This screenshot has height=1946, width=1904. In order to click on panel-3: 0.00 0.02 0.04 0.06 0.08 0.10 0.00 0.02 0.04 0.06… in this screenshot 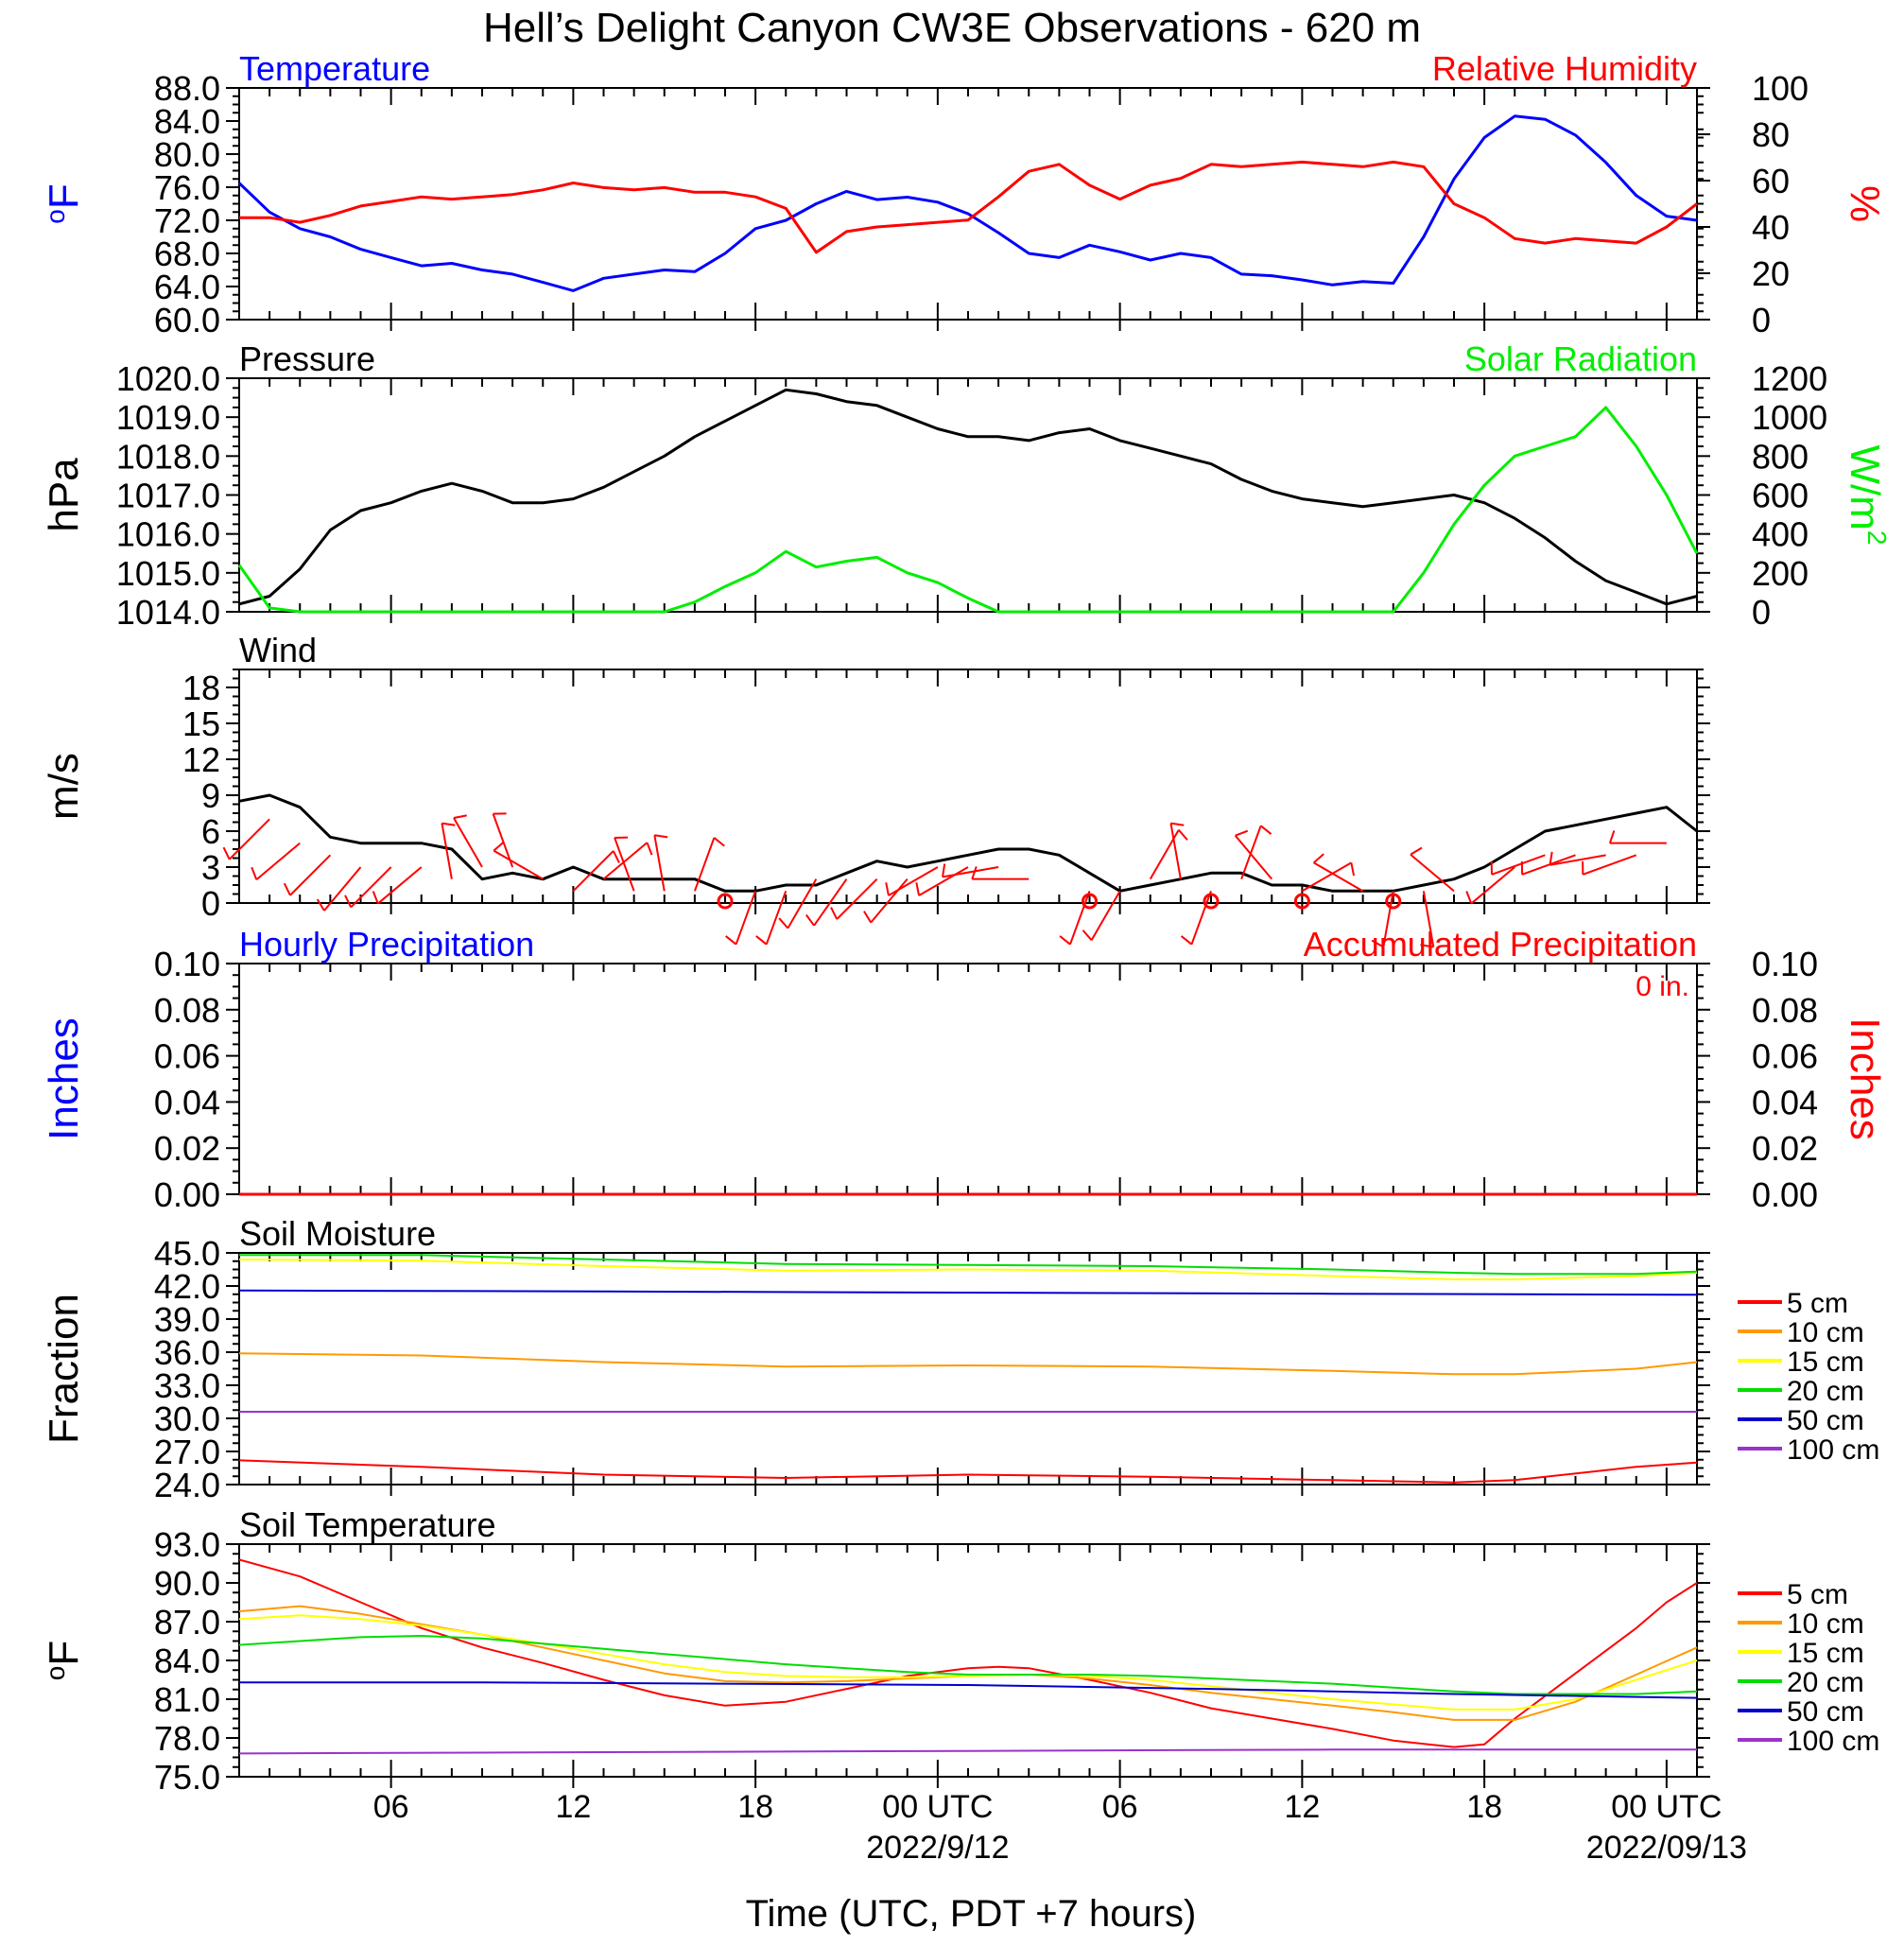, I will do `click(964, 1070)`.